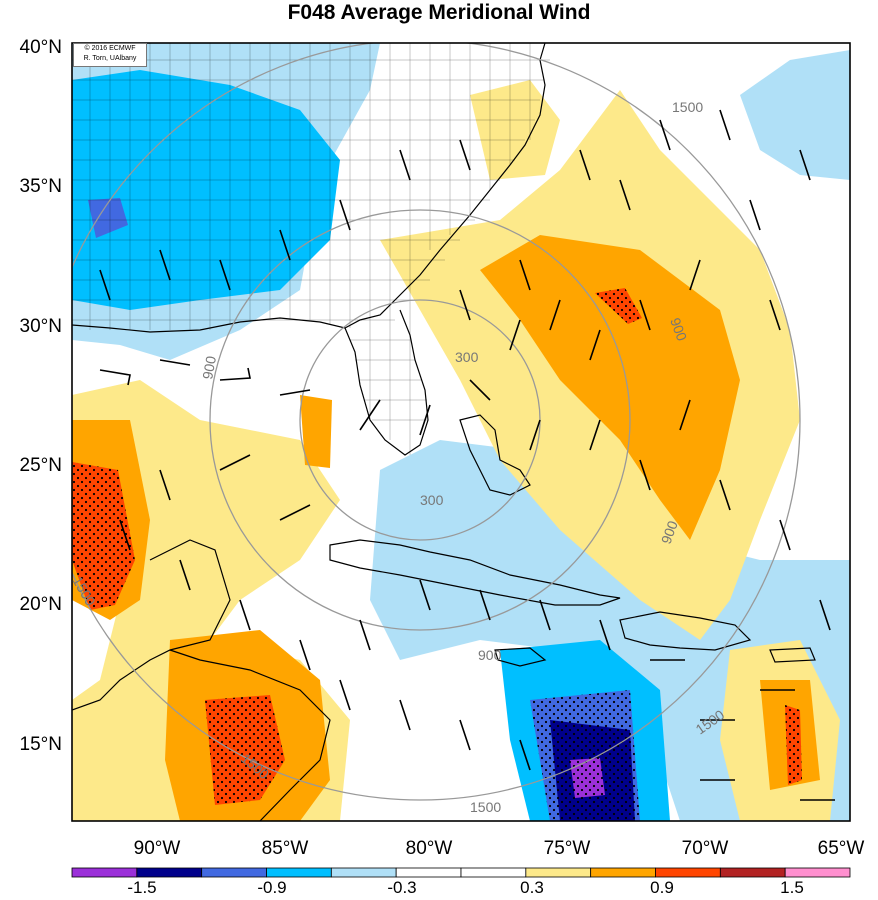 This screenshot has height=900, width=878. Describe the element at coordinates (103, 536) in the screenshot. I see `stipple-west` at that location.